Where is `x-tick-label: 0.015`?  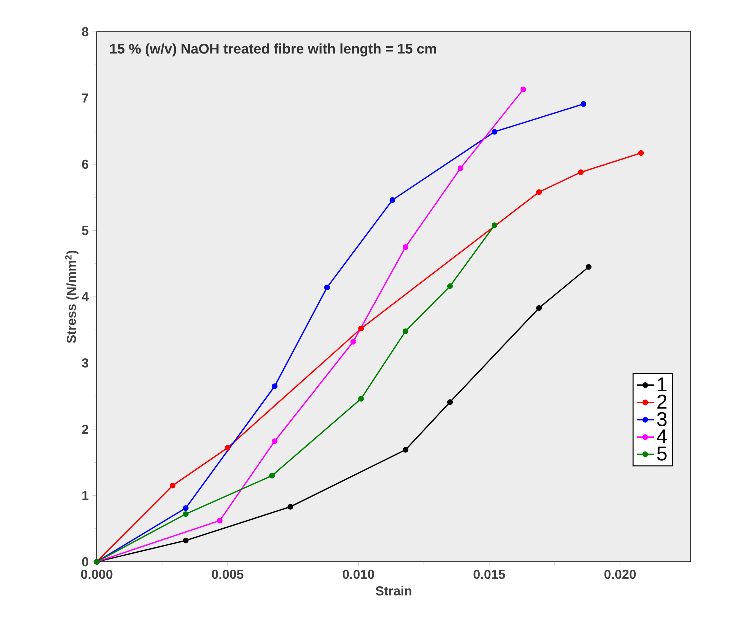 x-tick-label: 0.015 is located at coordinates (490, 575).